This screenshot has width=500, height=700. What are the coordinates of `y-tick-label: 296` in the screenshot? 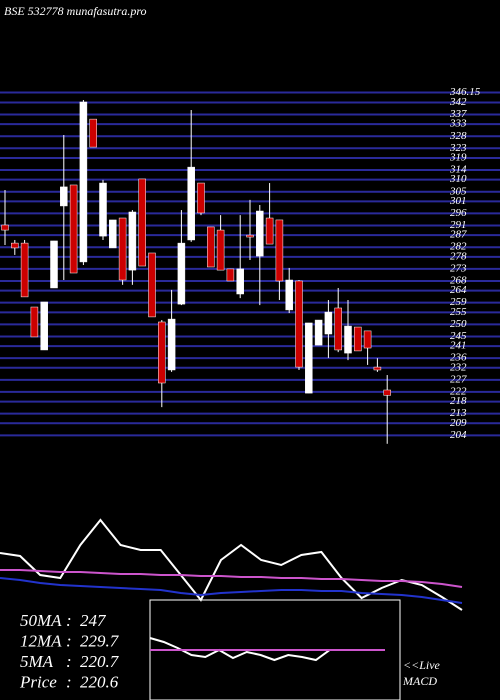 It's located at (458, 213).